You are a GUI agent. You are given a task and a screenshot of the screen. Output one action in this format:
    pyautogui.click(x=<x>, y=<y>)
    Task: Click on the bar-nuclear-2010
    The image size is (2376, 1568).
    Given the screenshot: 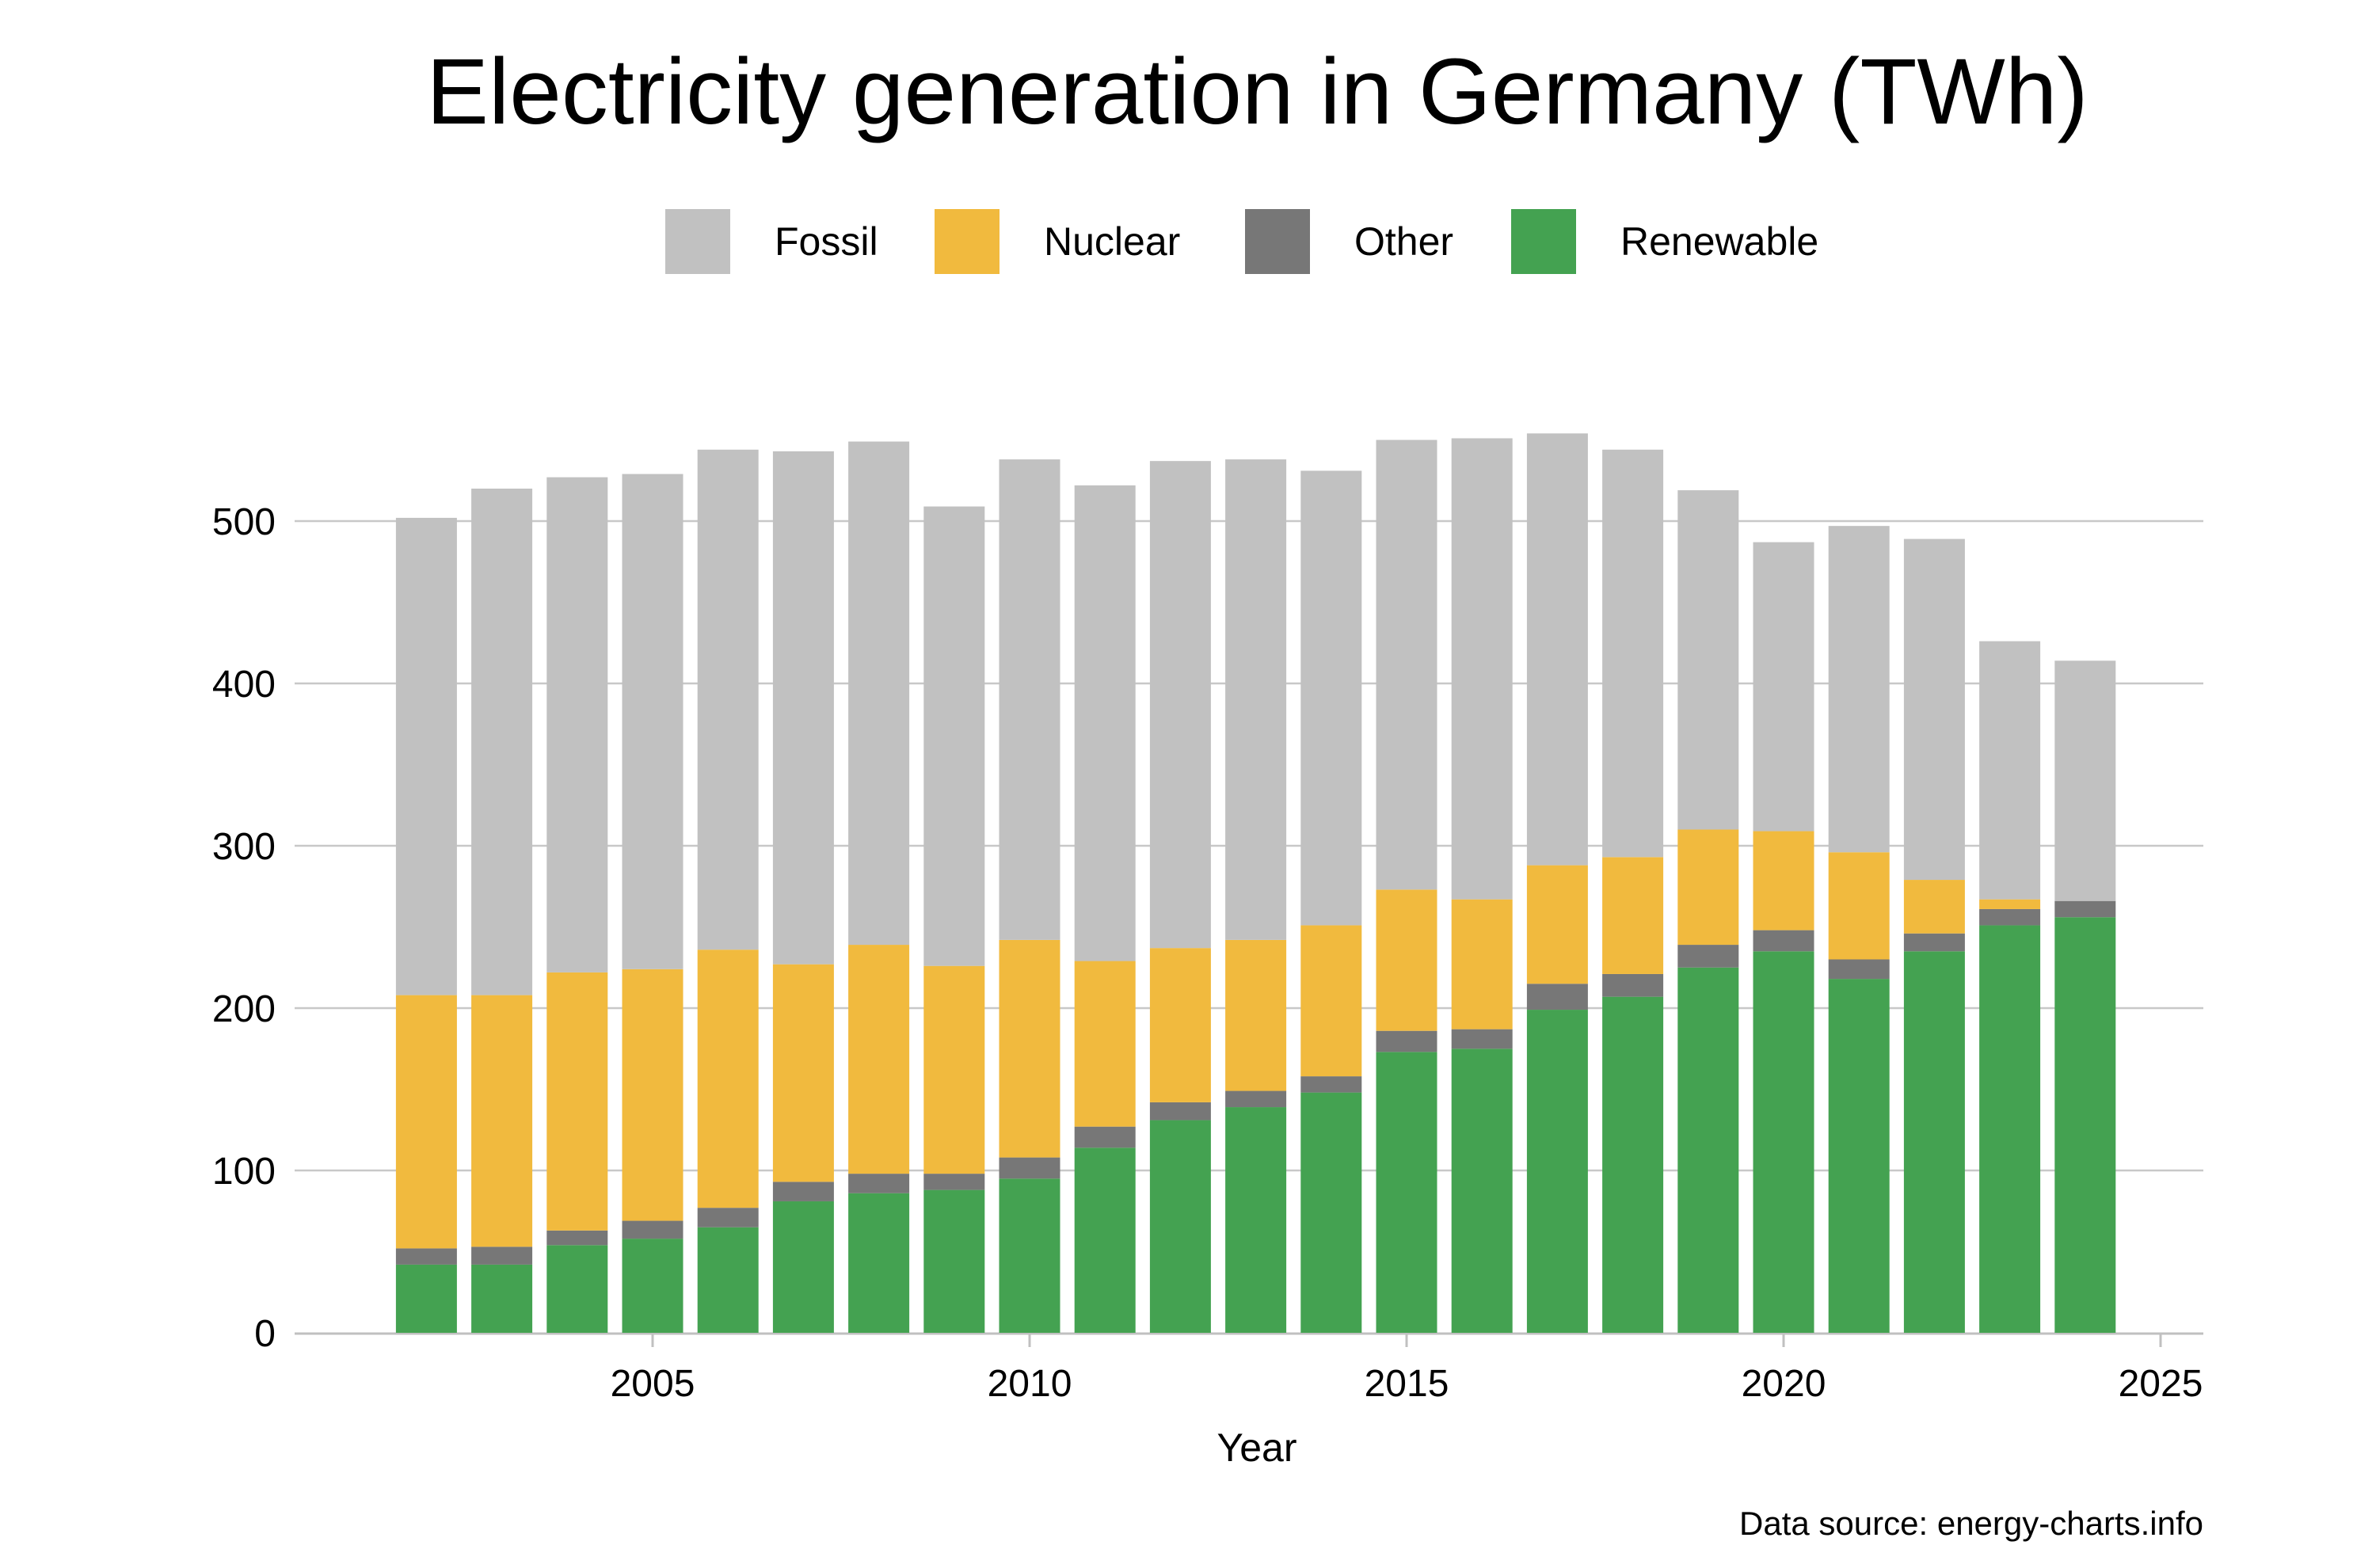 What is the action you would take?
    pyautogui.click(x=1029, y=1048)
    